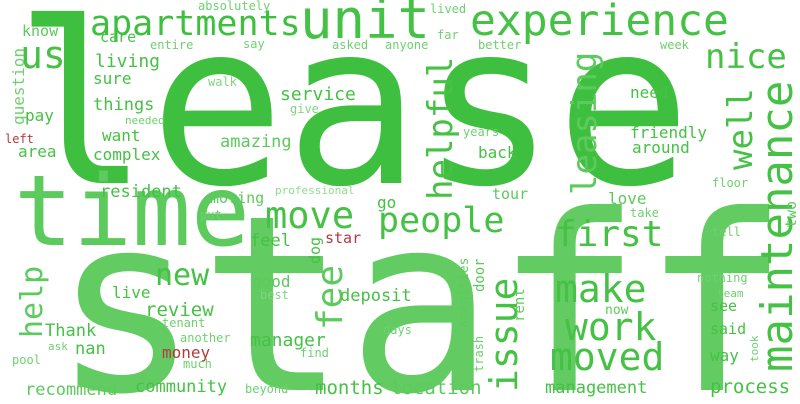 Image resolution: width=800 pixels, height=404 pixels. I want to click on word: location, so click(436, 388).